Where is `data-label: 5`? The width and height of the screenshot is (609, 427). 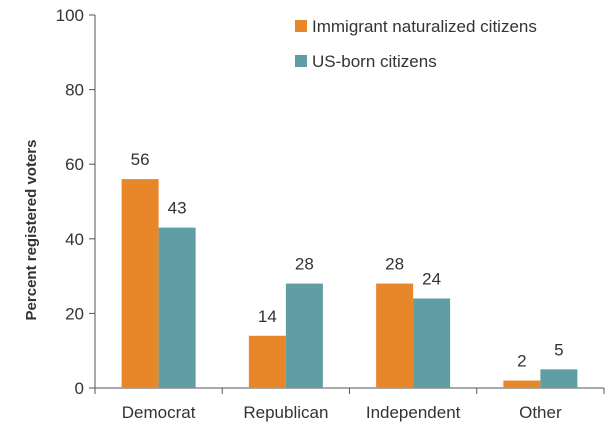 data-label: 5 is located at coordinates (558, 349).